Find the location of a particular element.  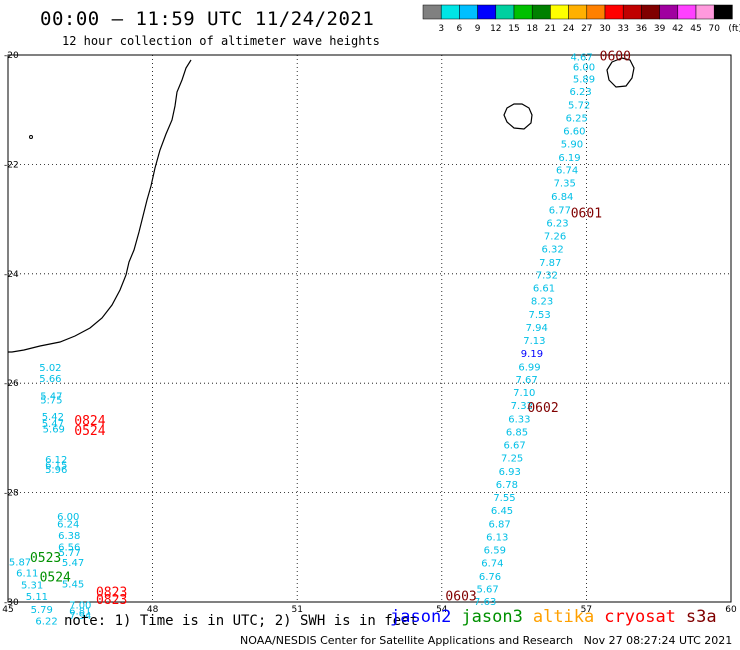

wave-height-value: 9.19 is located at coordinates (532, 354).